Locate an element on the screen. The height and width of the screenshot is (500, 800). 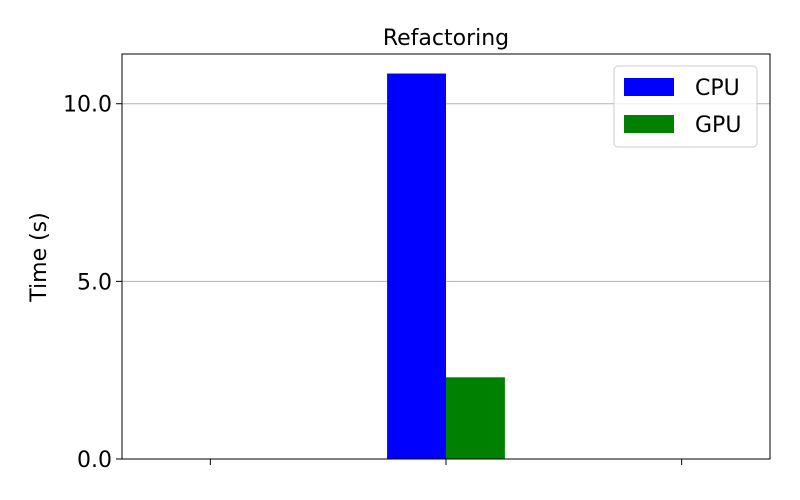
y-axis-label: Time (s) is located at coordinates (39, 257).